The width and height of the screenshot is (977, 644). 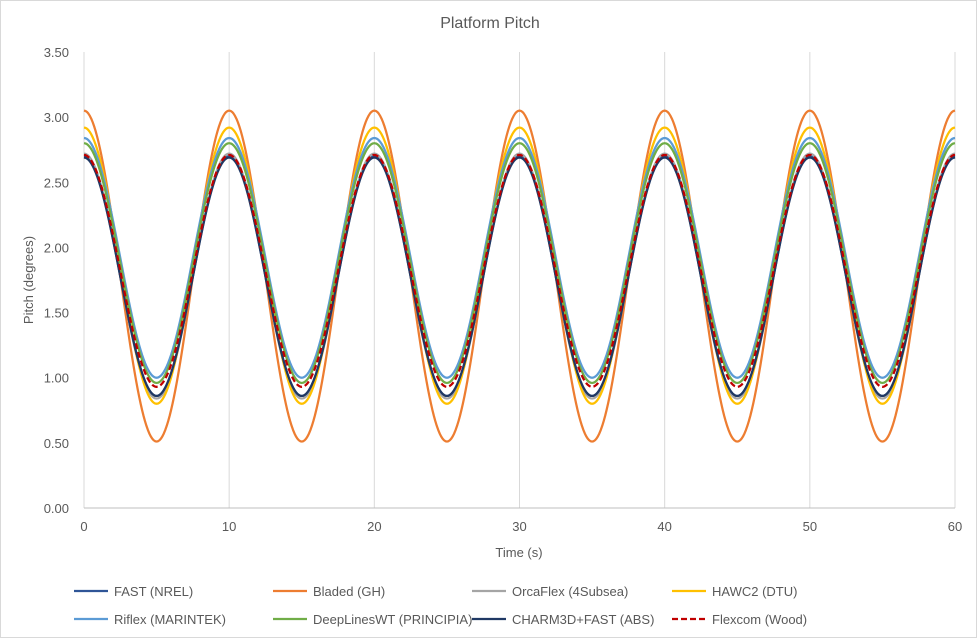 I want to click on legend-label: Riflex (MARINTEK), so click(x=170, y=619).